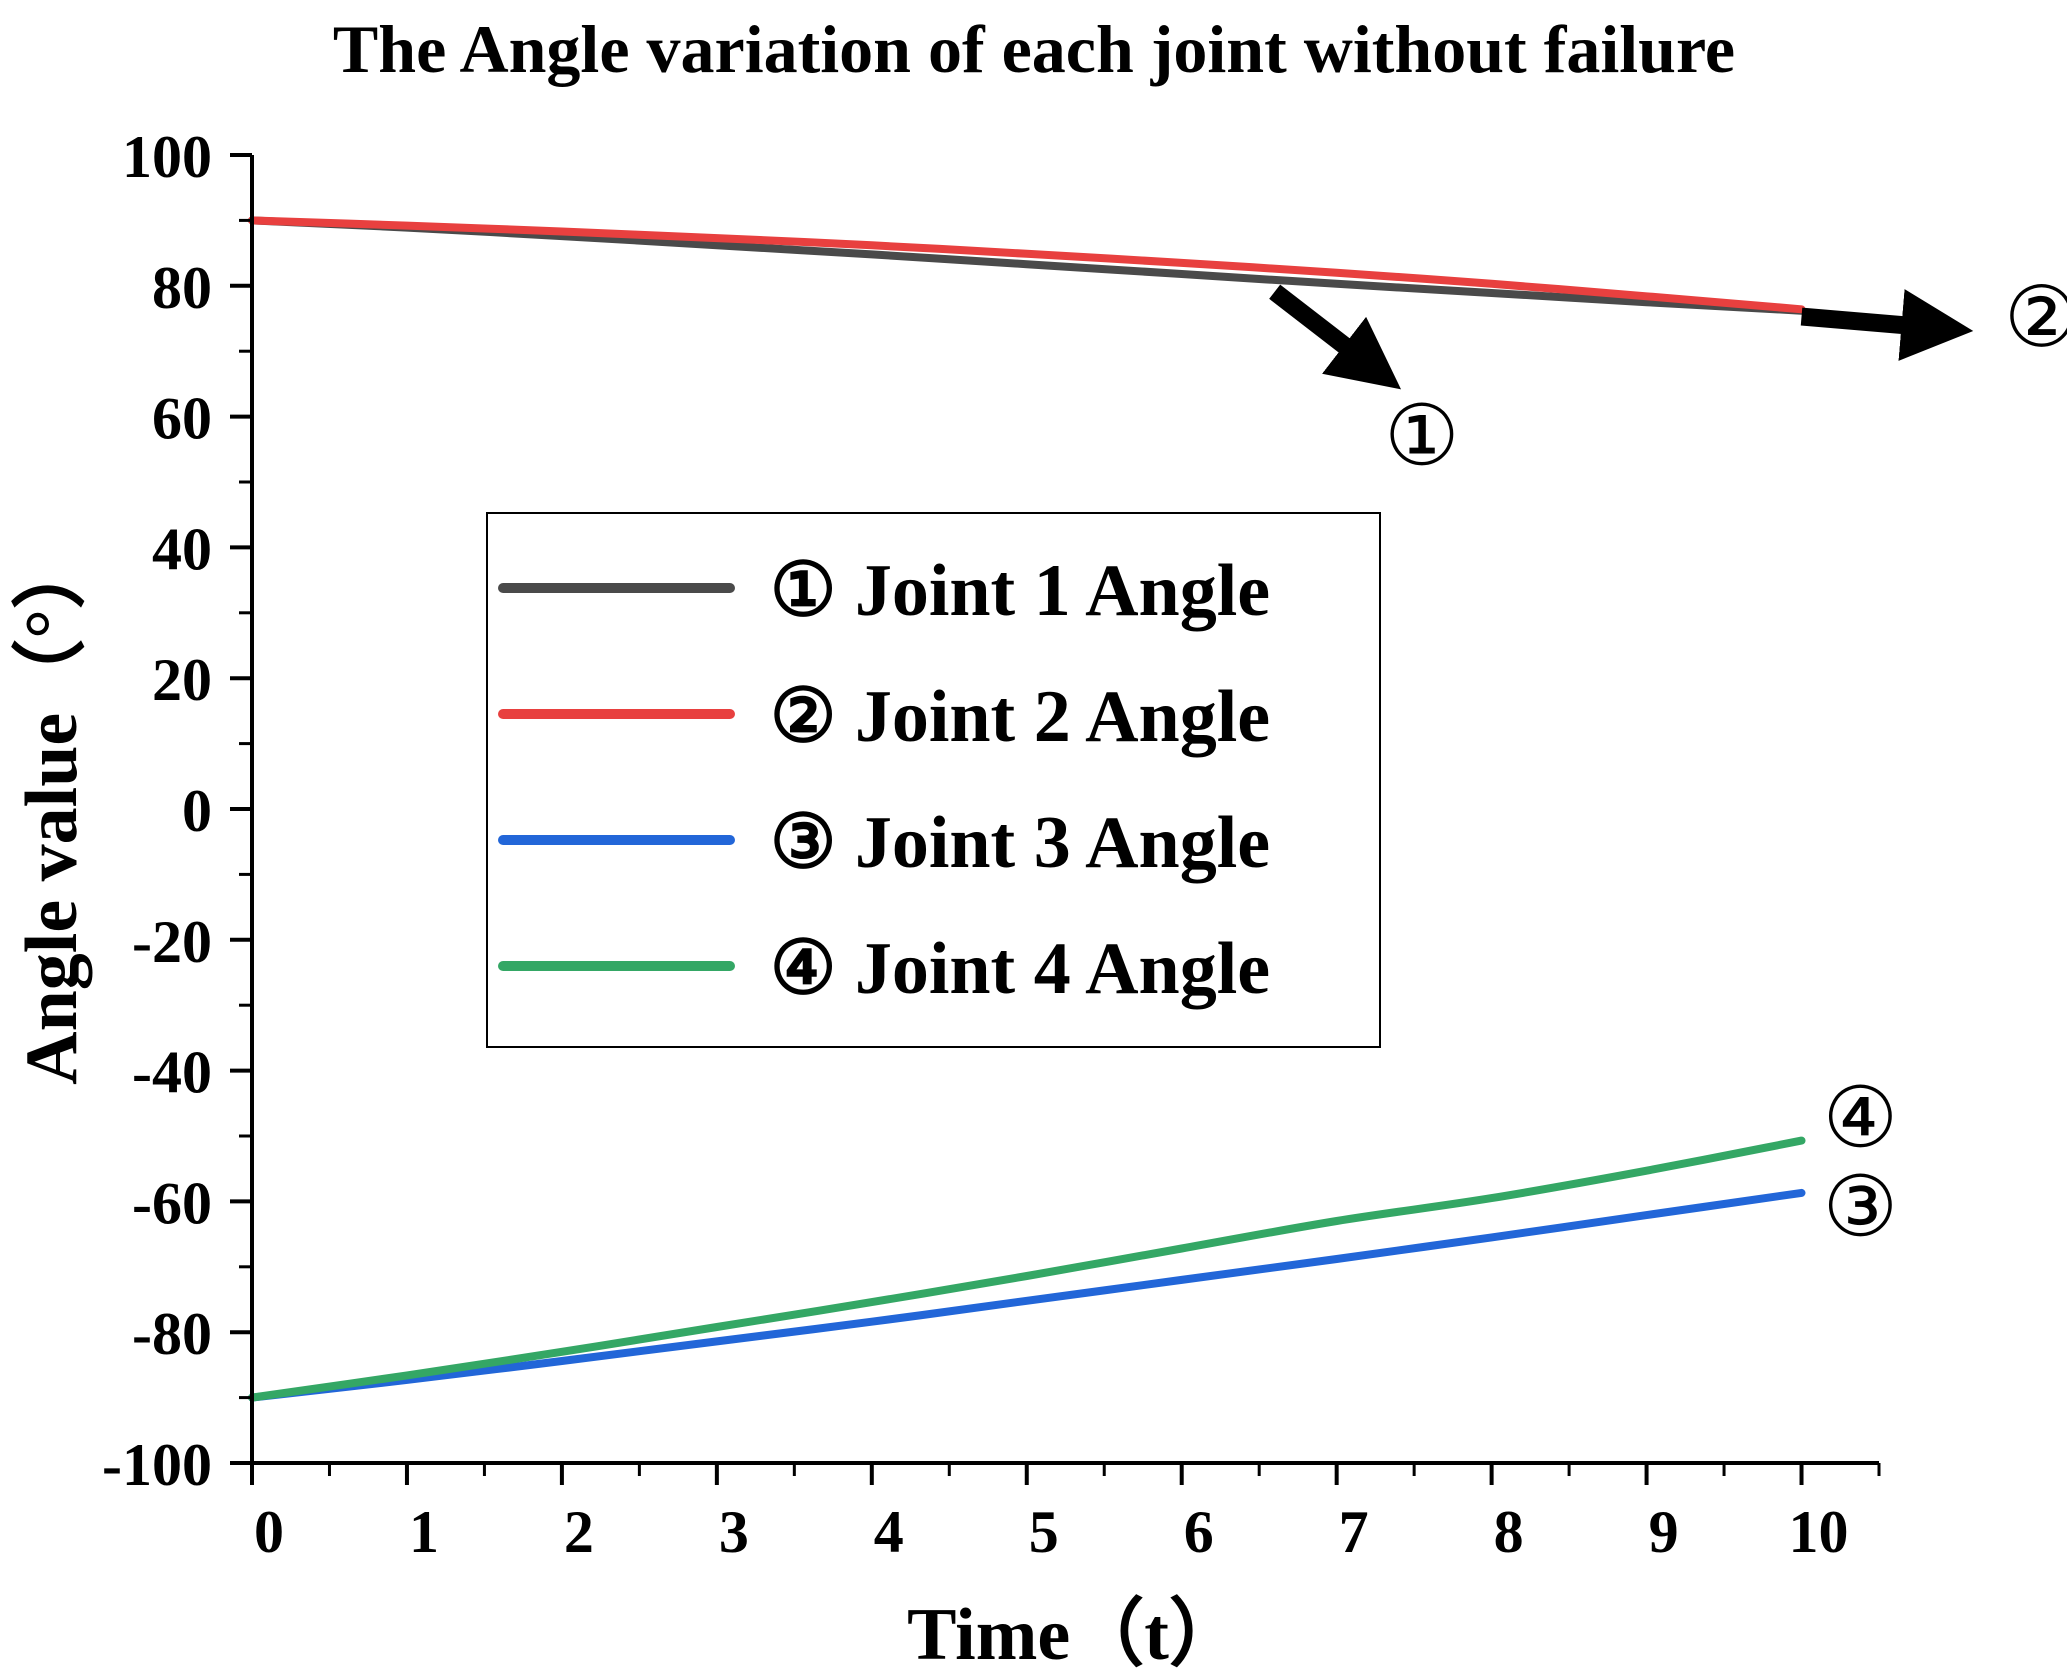 This screenshot has width=2067, height=1676. Describe the element at coordinates (172, 942) in the screenshot. I see `y-tick-label: -20` at that location.